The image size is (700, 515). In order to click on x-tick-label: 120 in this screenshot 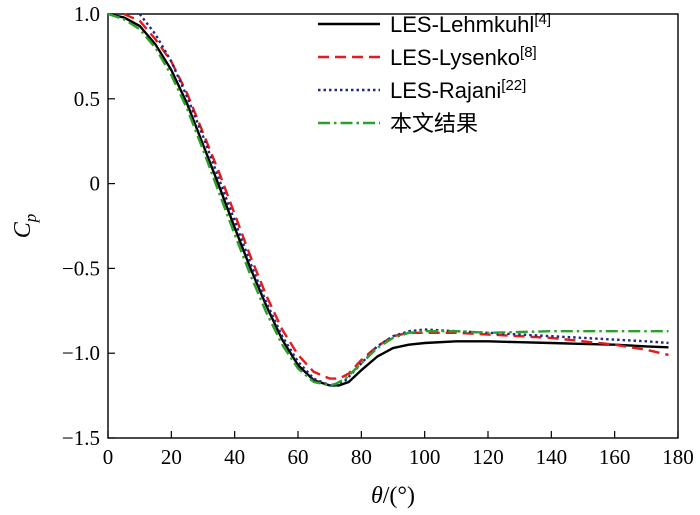, I will do `click(488, 457)`.